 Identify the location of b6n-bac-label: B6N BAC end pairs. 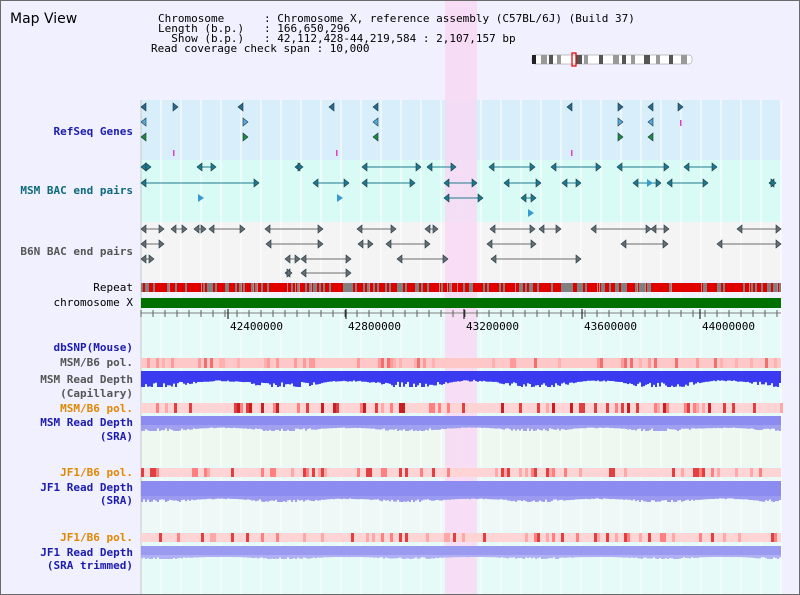
(76, 251).